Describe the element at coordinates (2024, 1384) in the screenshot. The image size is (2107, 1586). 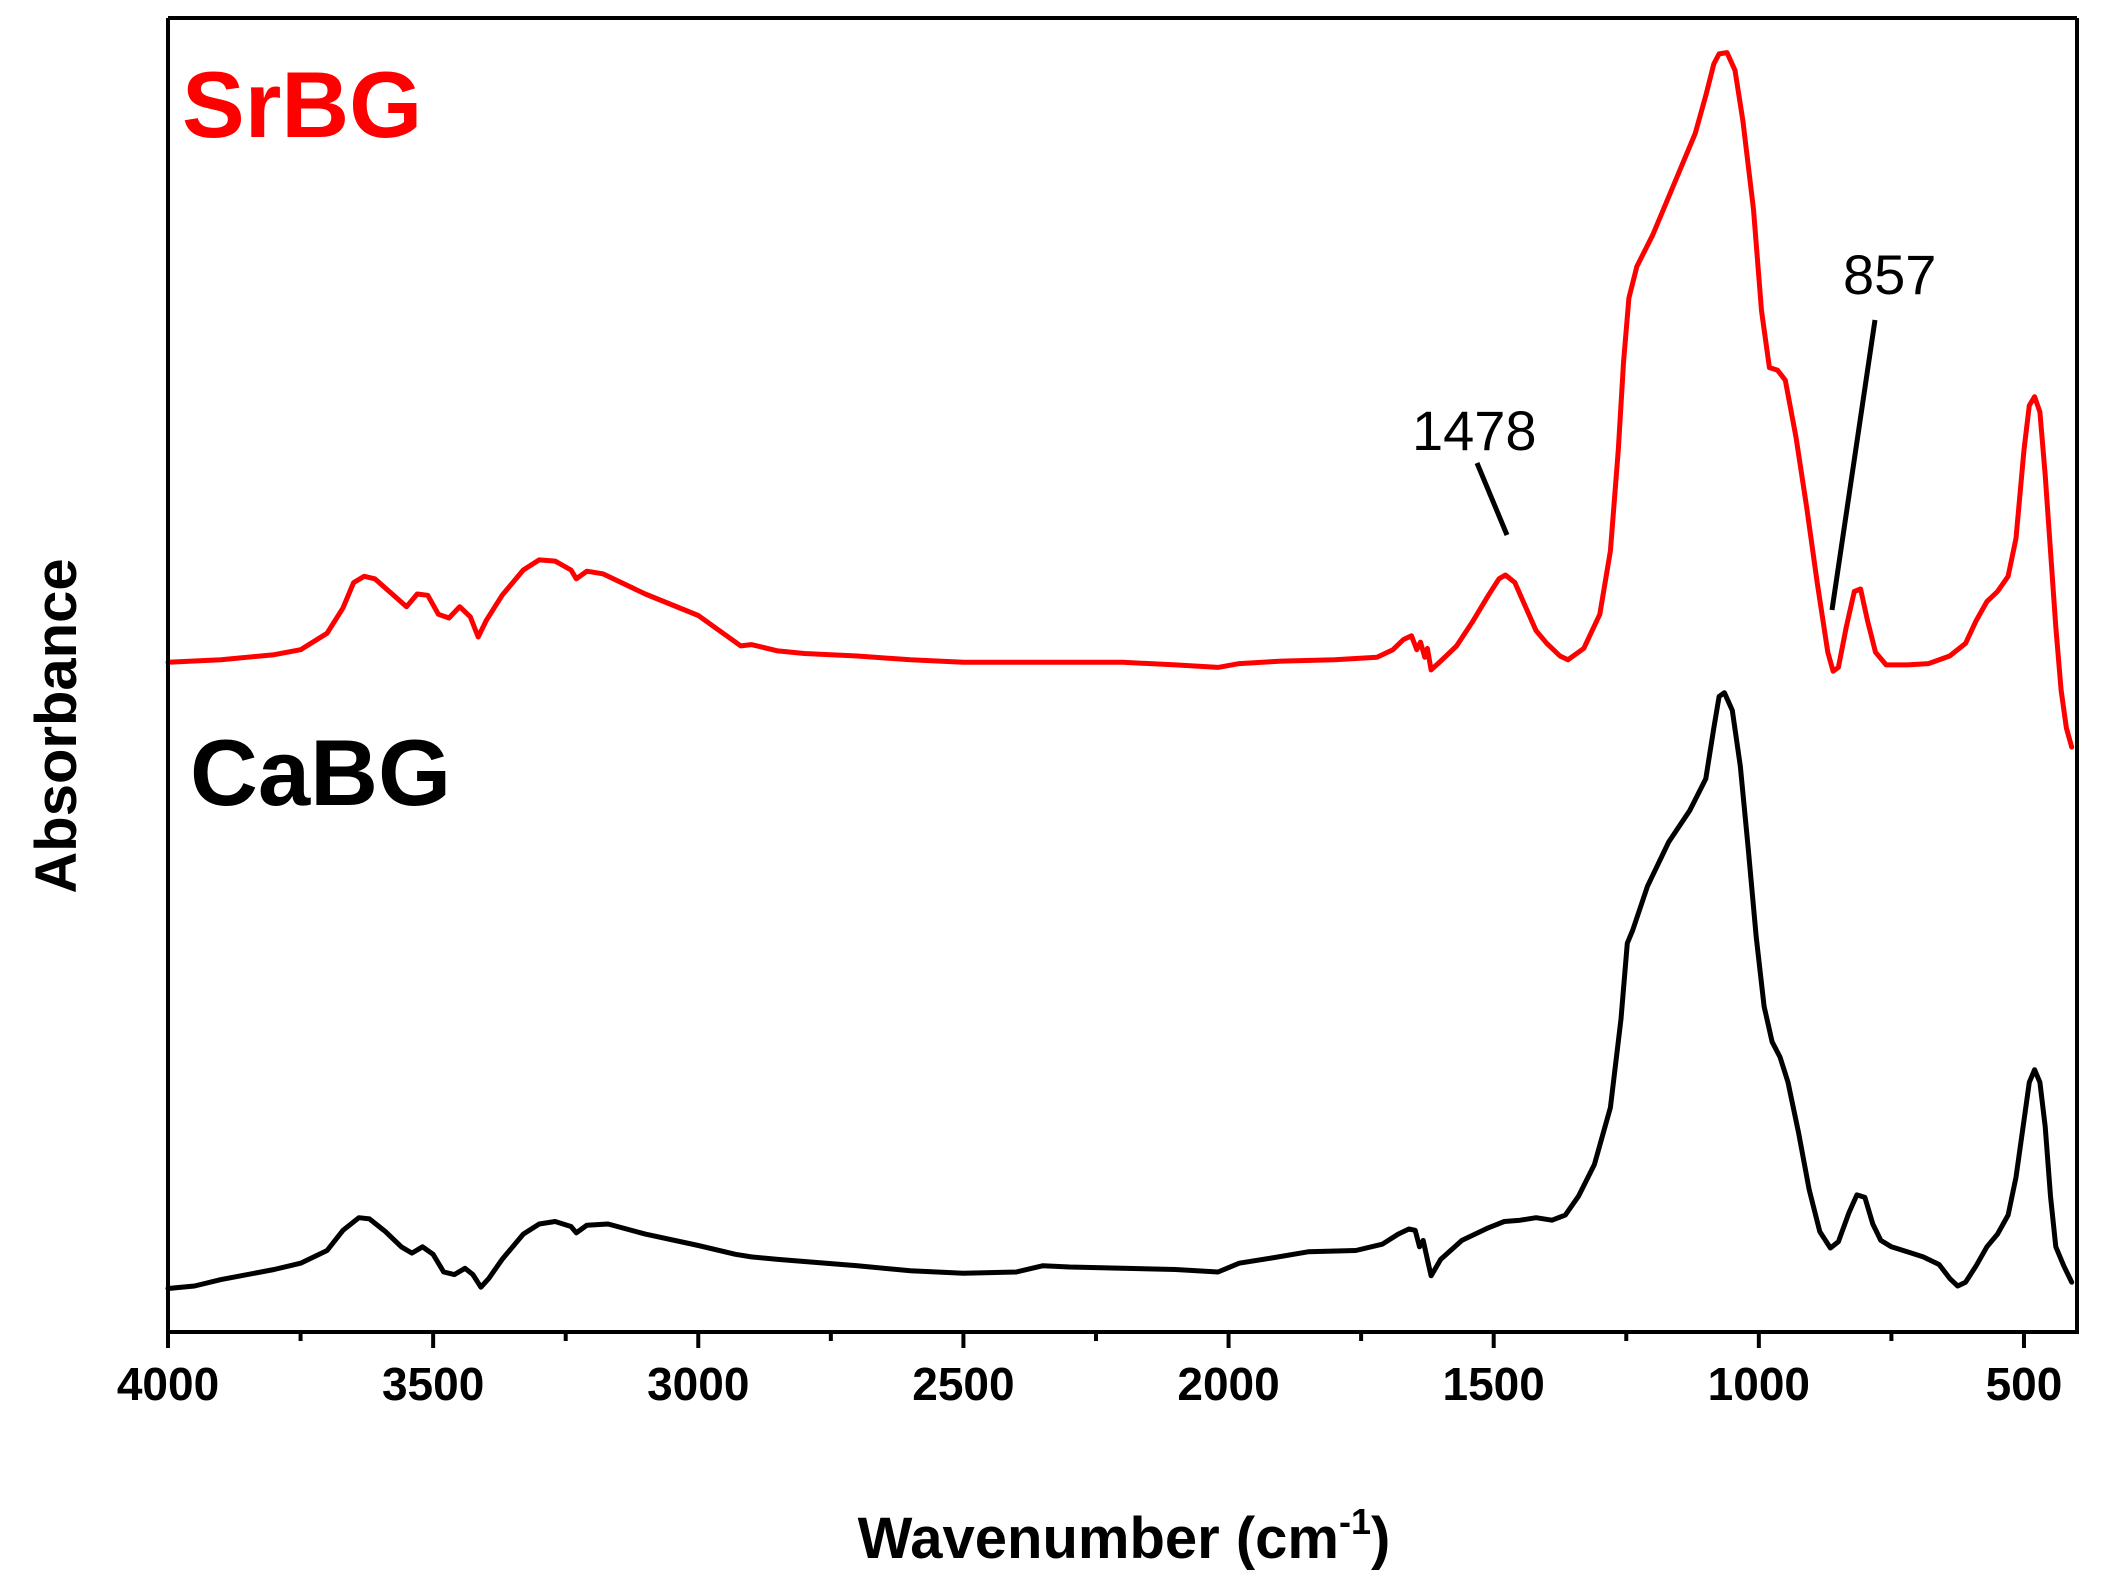
I see `x-tick-label-500: 500` at that location.